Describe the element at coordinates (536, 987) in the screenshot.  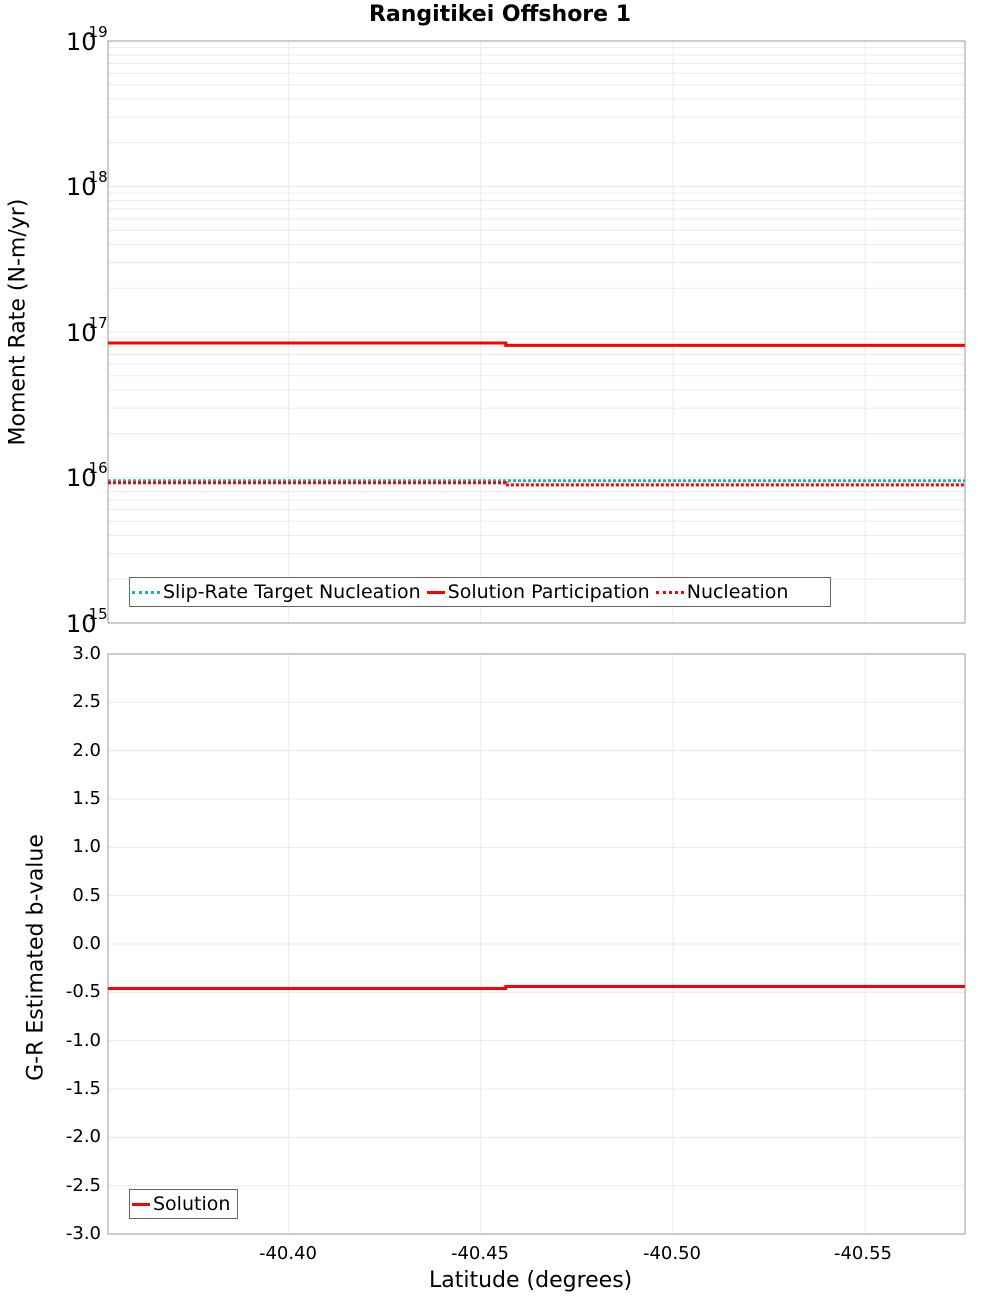
I see `series-b-value-solution` at that location.